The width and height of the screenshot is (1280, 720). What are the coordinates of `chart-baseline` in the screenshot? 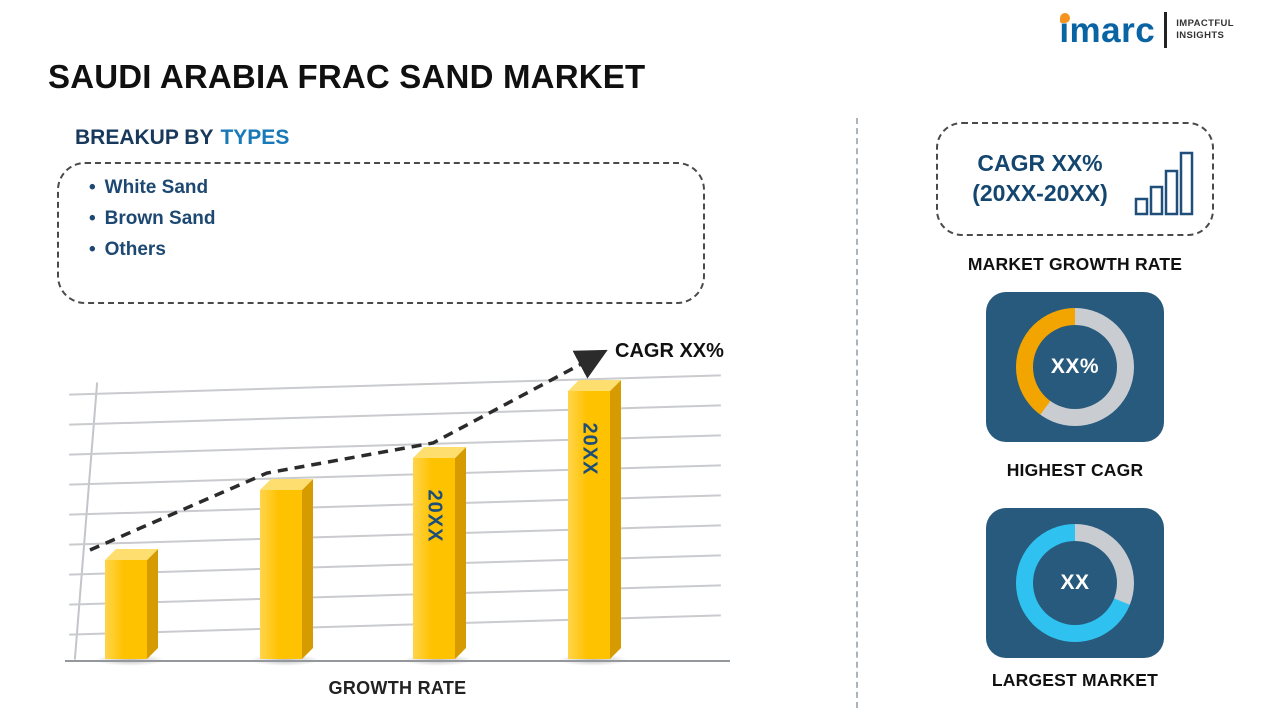 It's located at (397, 660).